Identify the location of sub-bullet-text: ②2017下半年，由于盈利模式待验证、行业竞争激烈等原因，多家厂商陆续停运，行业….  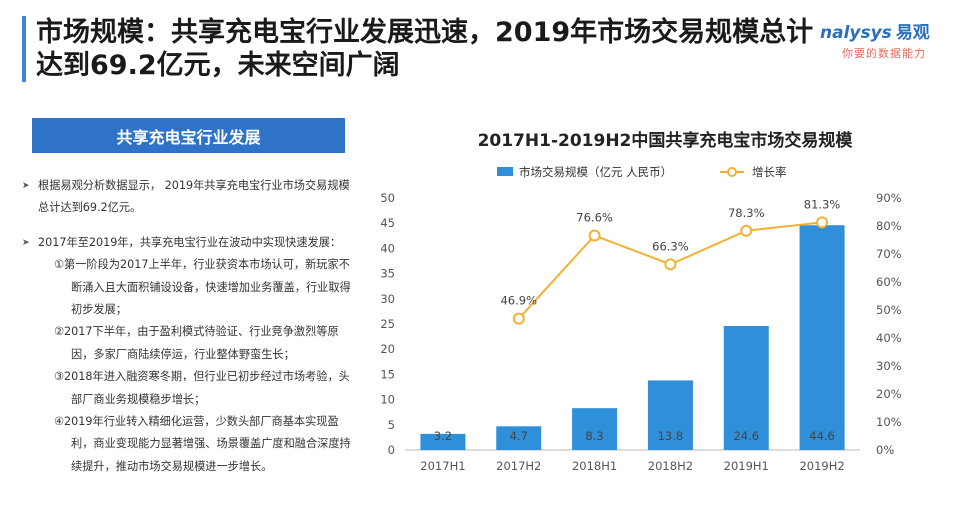
(196, 343).